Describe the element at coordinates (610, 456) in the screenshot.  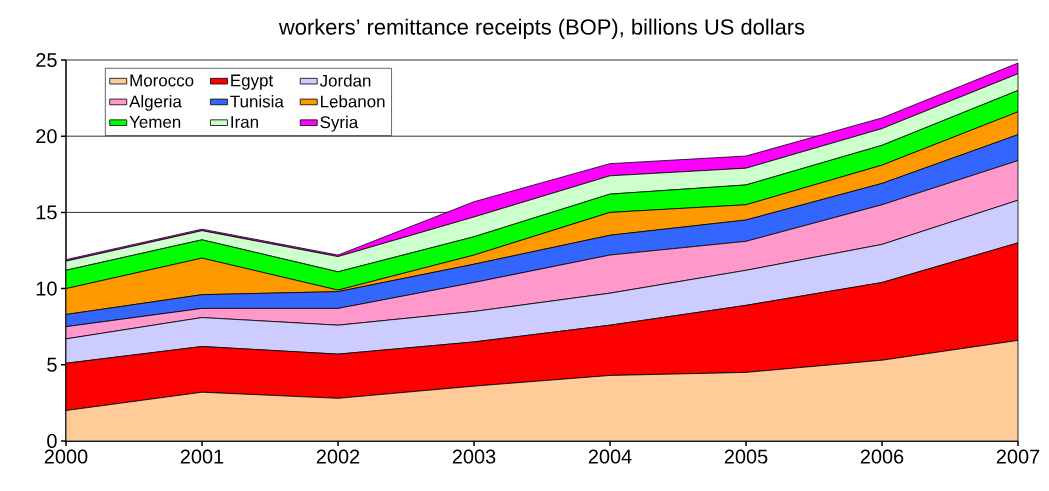
I see `x-tick-label: 2004` at that location.